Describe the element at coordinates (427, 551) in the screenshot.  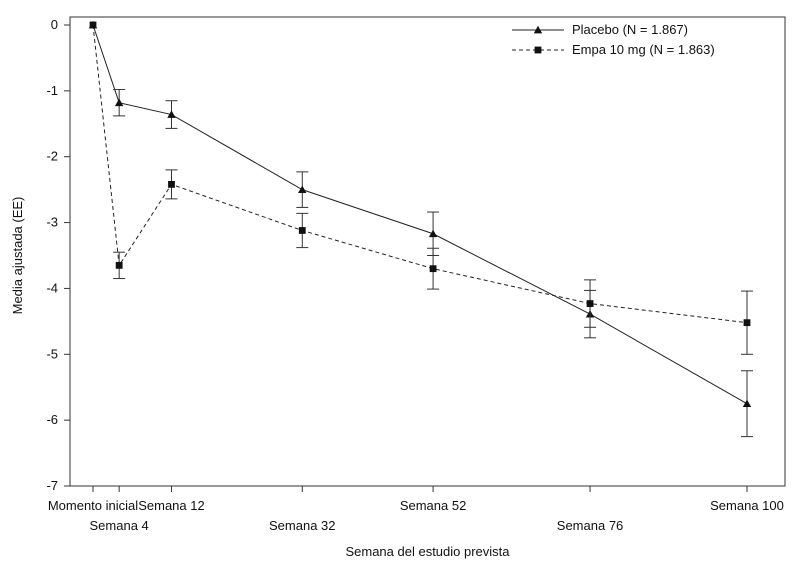
I see `x-axis-label: Semana del estudio prevista` at that location.